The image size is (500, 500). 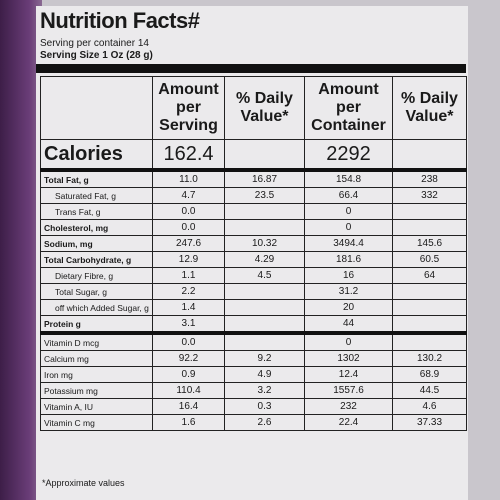 What do you see at coordinates (96, 307) in the screenshot?
I see `cell: off which Added Sugar, g` at bounding box center [96, 307].